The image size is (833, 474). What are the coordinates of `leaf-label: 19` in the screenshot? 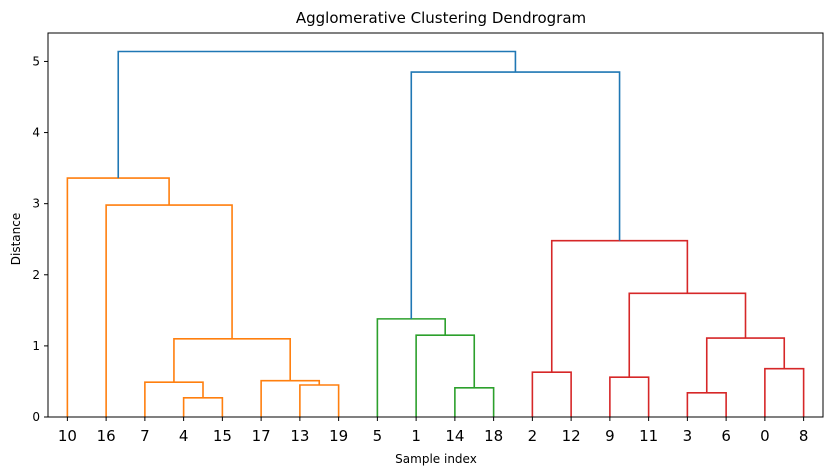 It's located at (338, 436).